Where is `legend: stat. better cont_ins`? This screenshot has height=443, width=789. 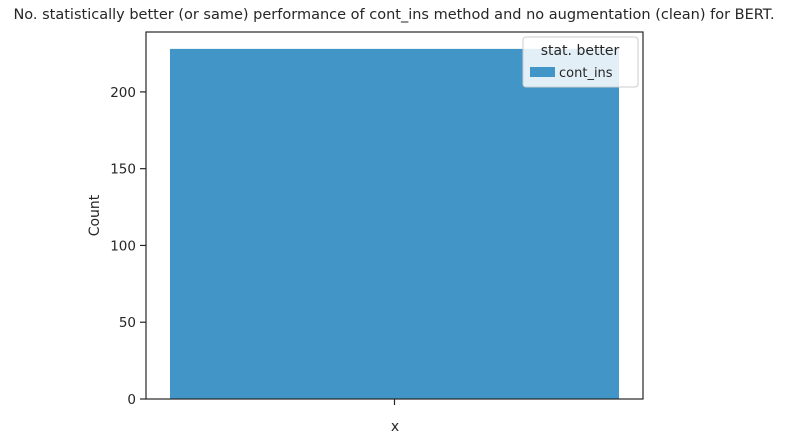
legend: stat. better cont_ins is located at coordinates (580, 62).